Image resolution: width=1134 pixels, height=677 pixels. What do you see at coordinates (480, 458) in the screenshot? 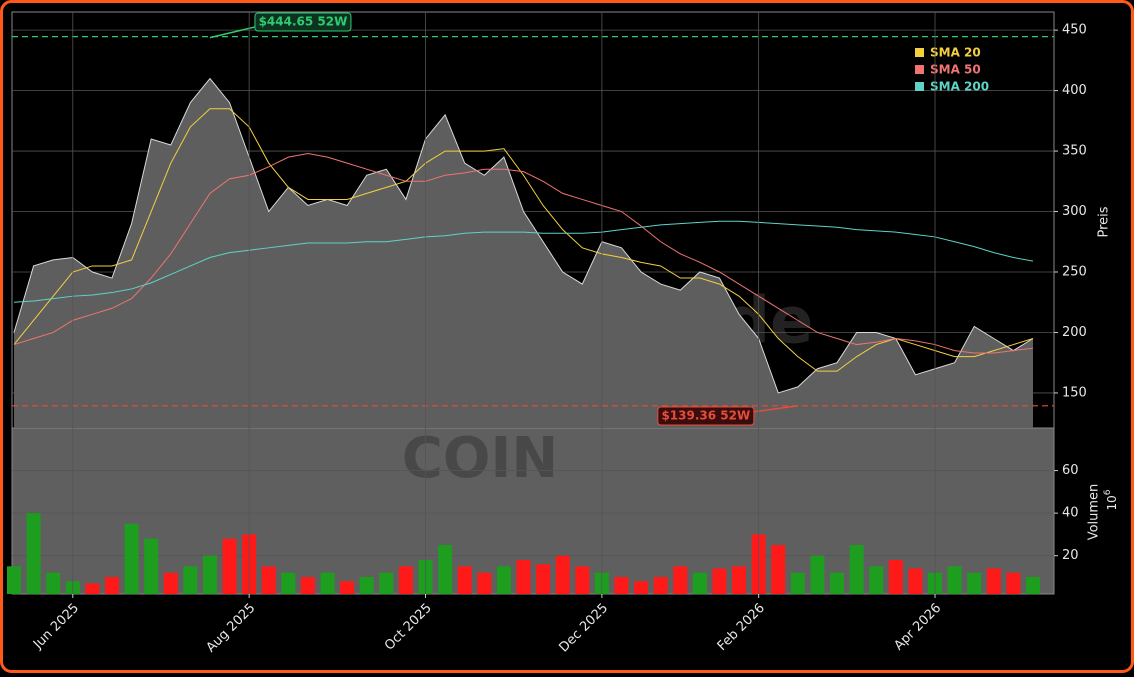
I see `watermark: COIN` at bounding box center [480, 458].